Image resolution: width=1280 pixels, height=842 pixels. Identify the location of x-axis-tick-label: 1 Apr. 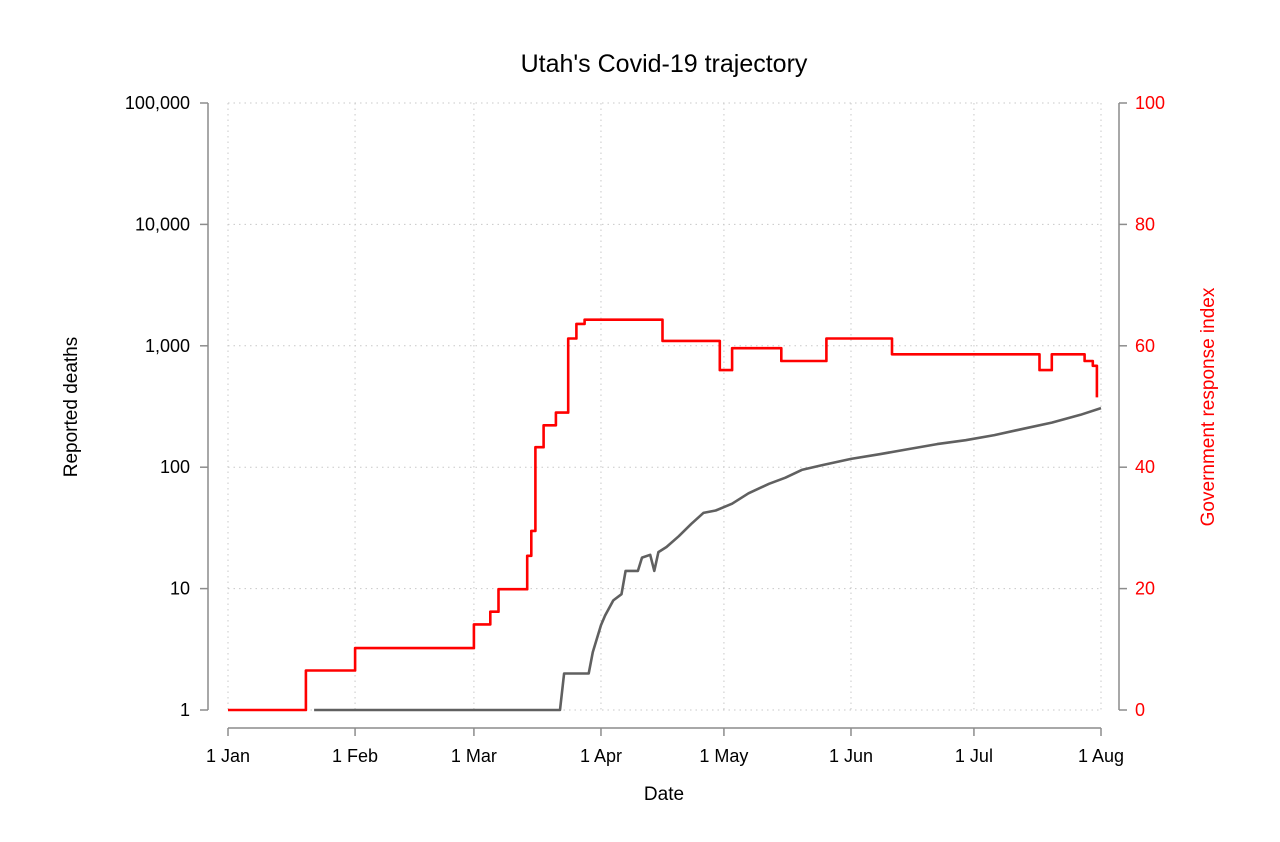
(601, 756).